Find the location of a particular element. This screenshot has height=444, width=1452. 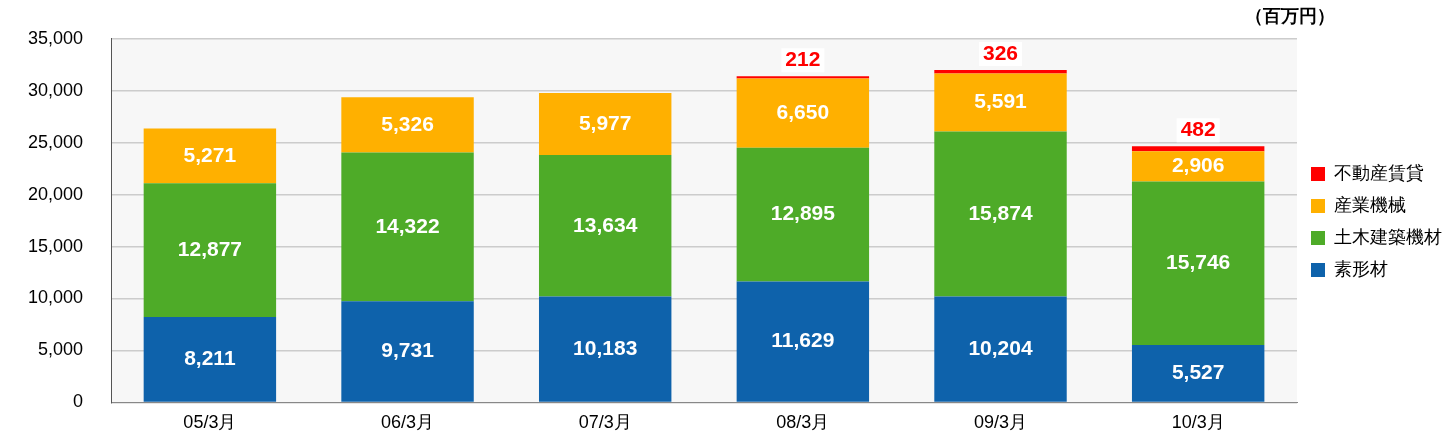

x-tick-label: 09/3月 is located at coordinates (1000, 422).